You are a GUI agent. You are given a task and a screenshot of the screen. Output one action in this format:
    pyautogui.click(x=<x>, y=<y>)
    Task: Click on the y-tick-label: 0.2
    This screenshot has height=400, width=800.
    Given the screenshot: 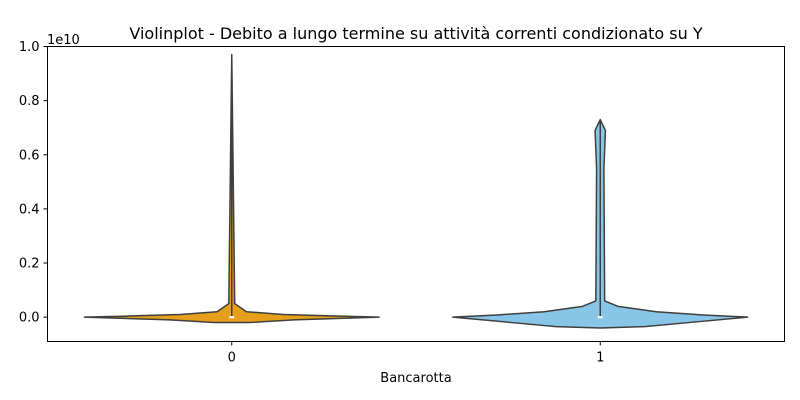 What is the action you would take?
    pyautogui.click(x=29, y=264)
    